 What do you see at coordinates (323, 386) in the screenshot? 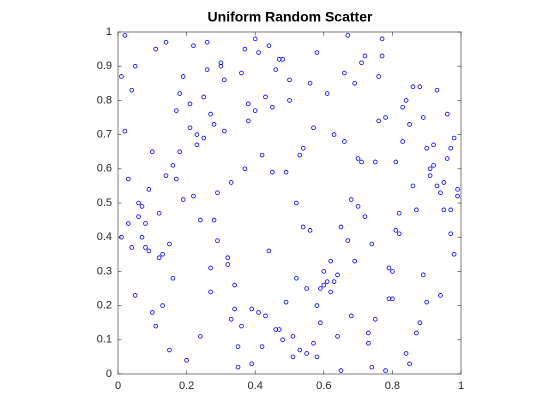
I see `x-tick-label: 0.6` at bounding box center [323, 386].